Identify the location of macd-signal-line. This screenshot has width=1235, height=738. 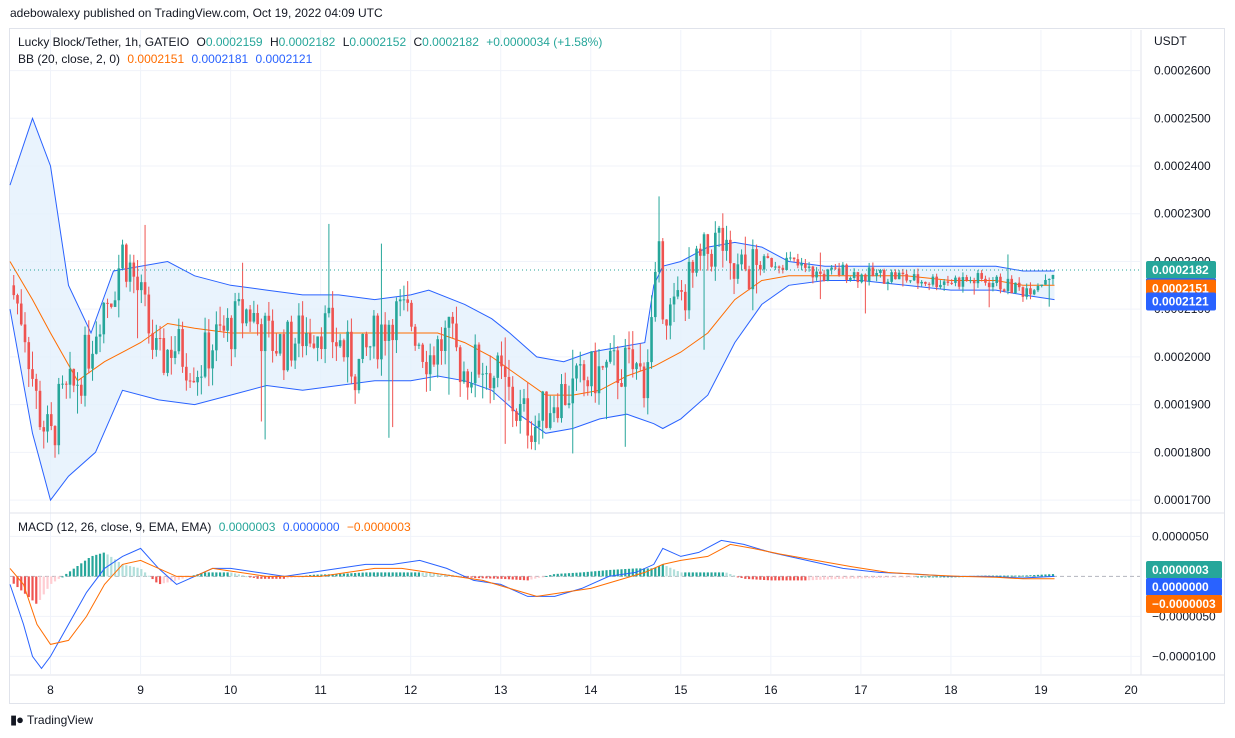
(532, 594).